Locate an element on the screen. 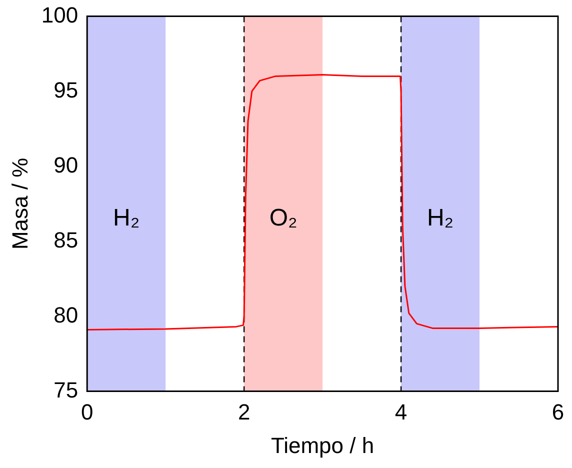 The width and height of the screenshot is (572, 468). y-tick-label: 100 is located at coordinates (59, 15).